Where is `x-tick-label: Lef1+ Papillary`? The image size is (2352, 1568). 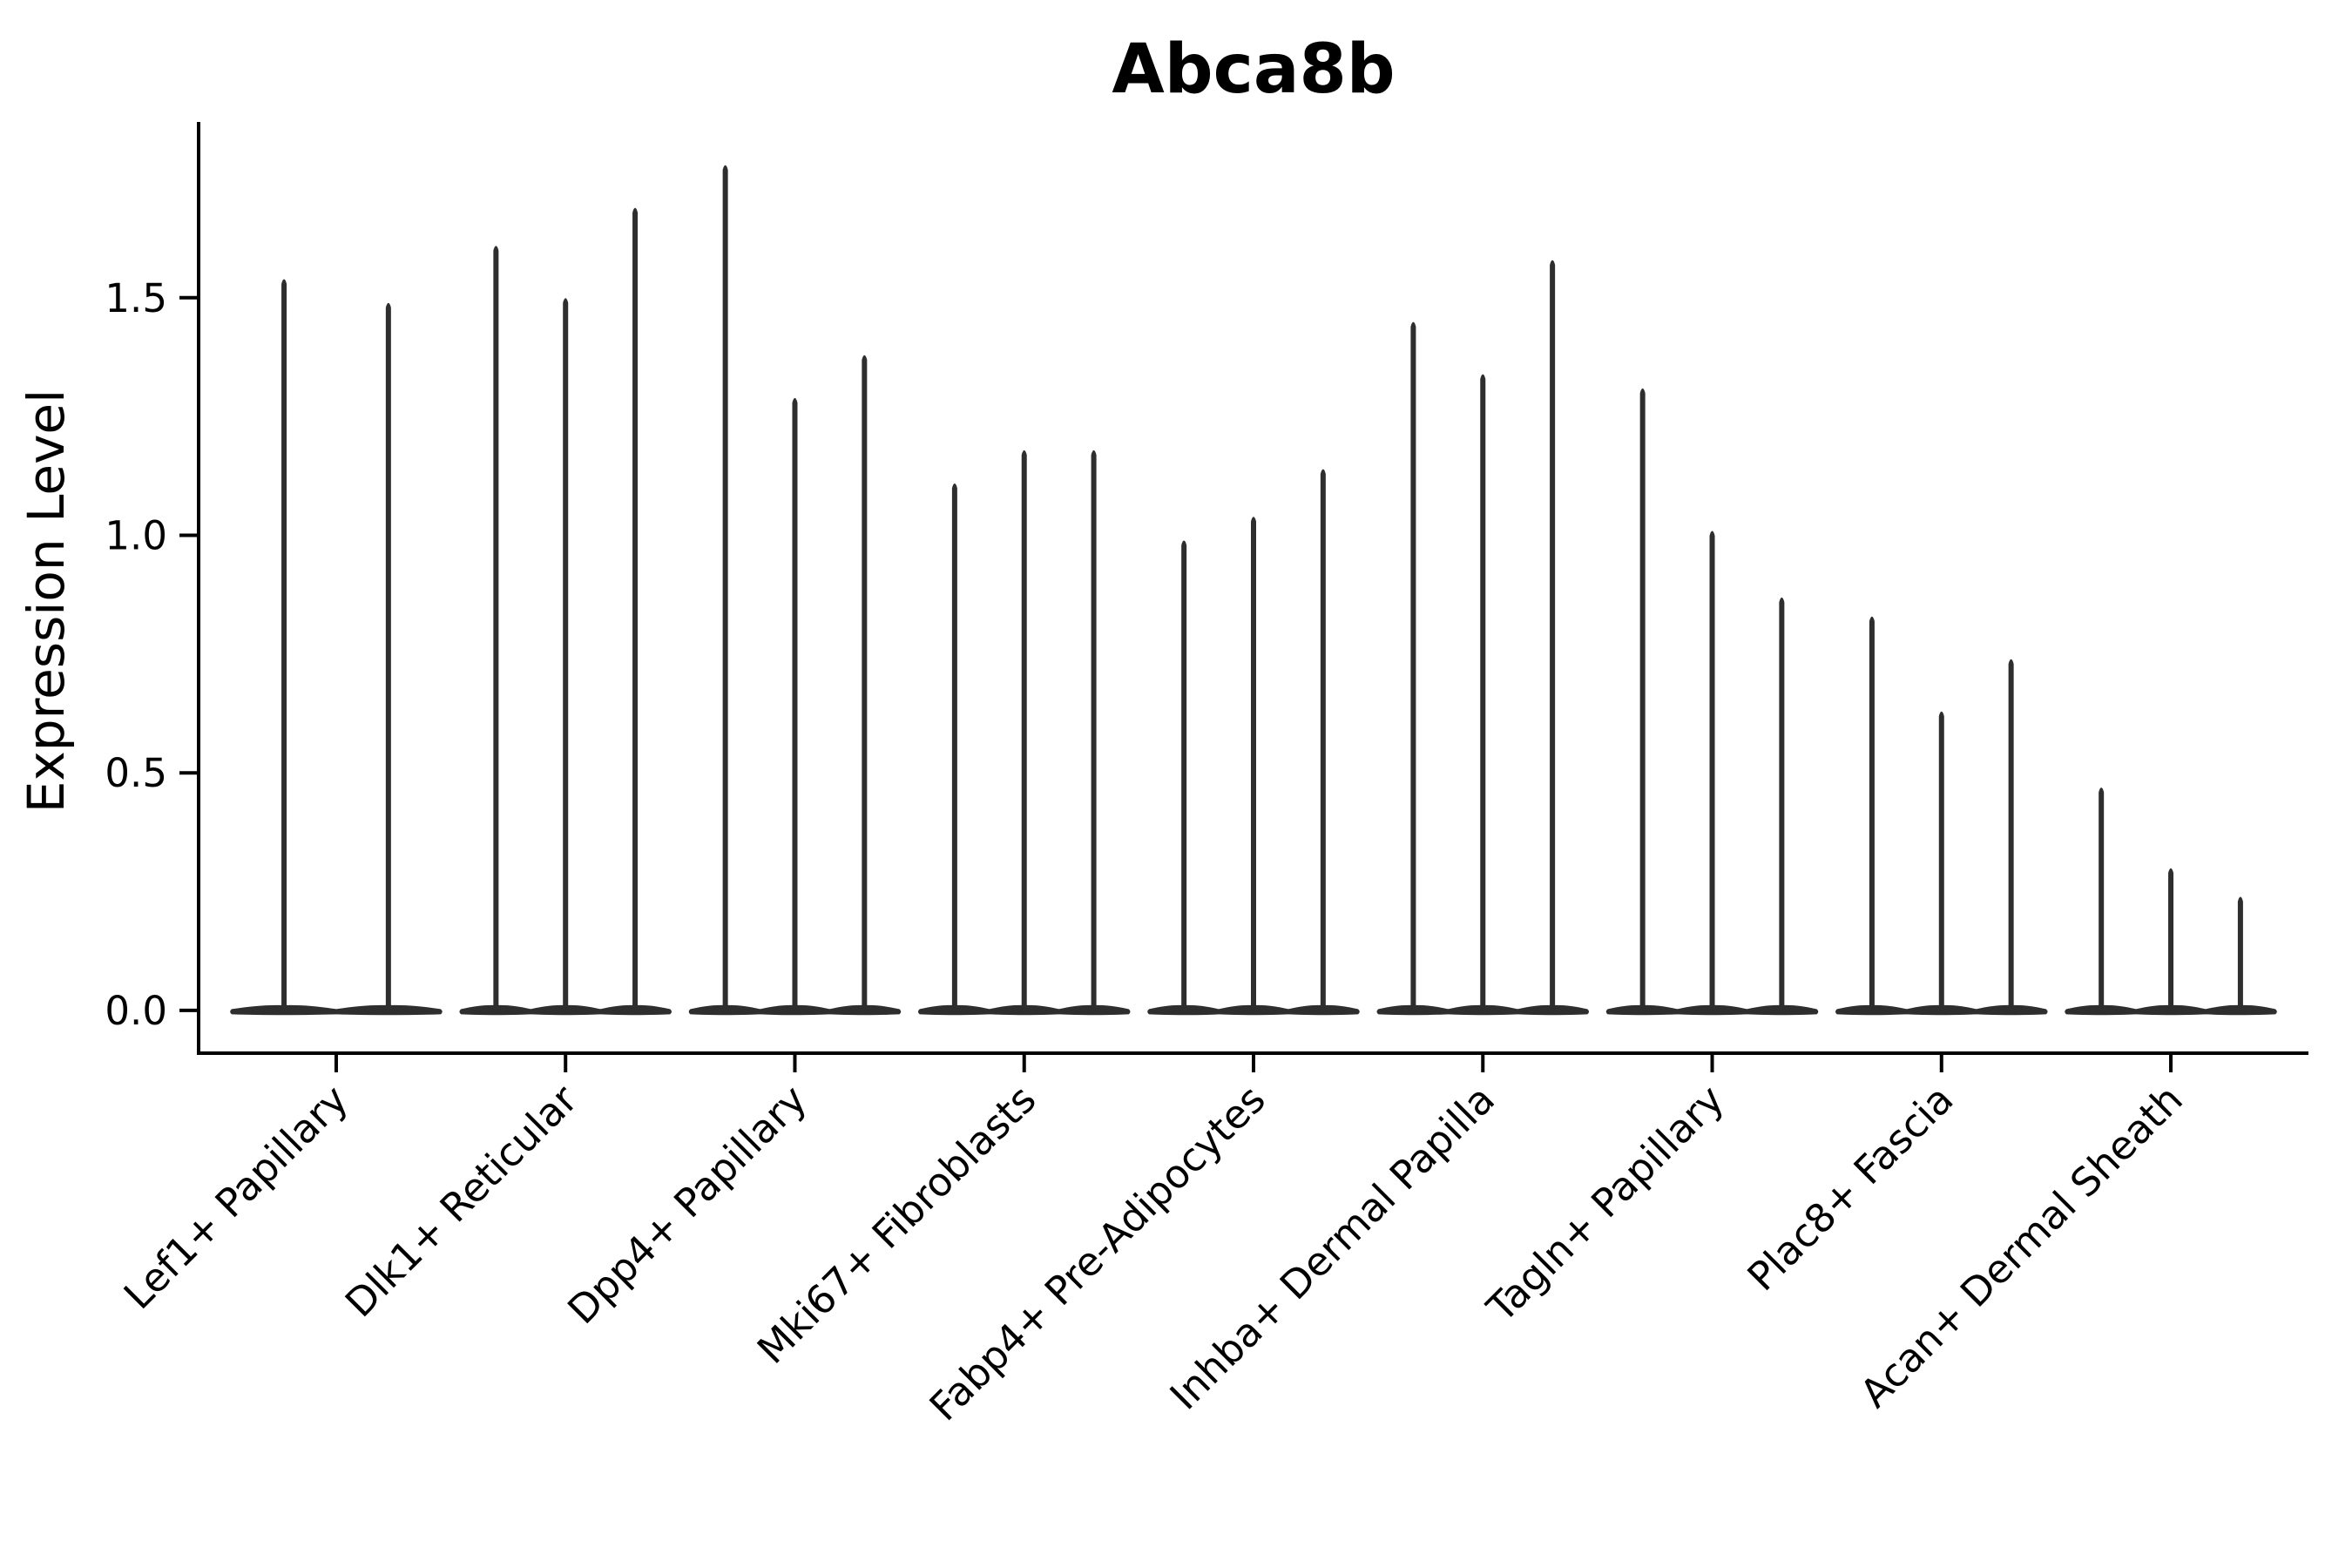
x-tick-label: Lef1+ Papillary is located at coordinates (236, 1197).